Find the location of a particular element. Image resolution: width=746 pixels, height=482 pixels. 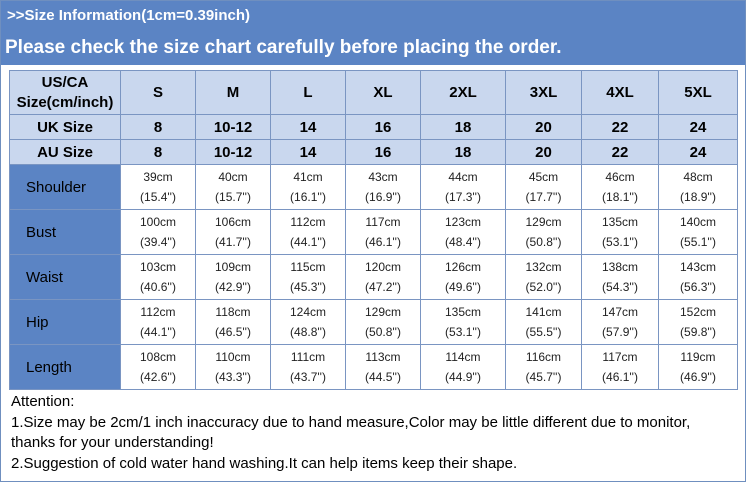

inch-value: (48.8'') is located at coordinates (308, 332).